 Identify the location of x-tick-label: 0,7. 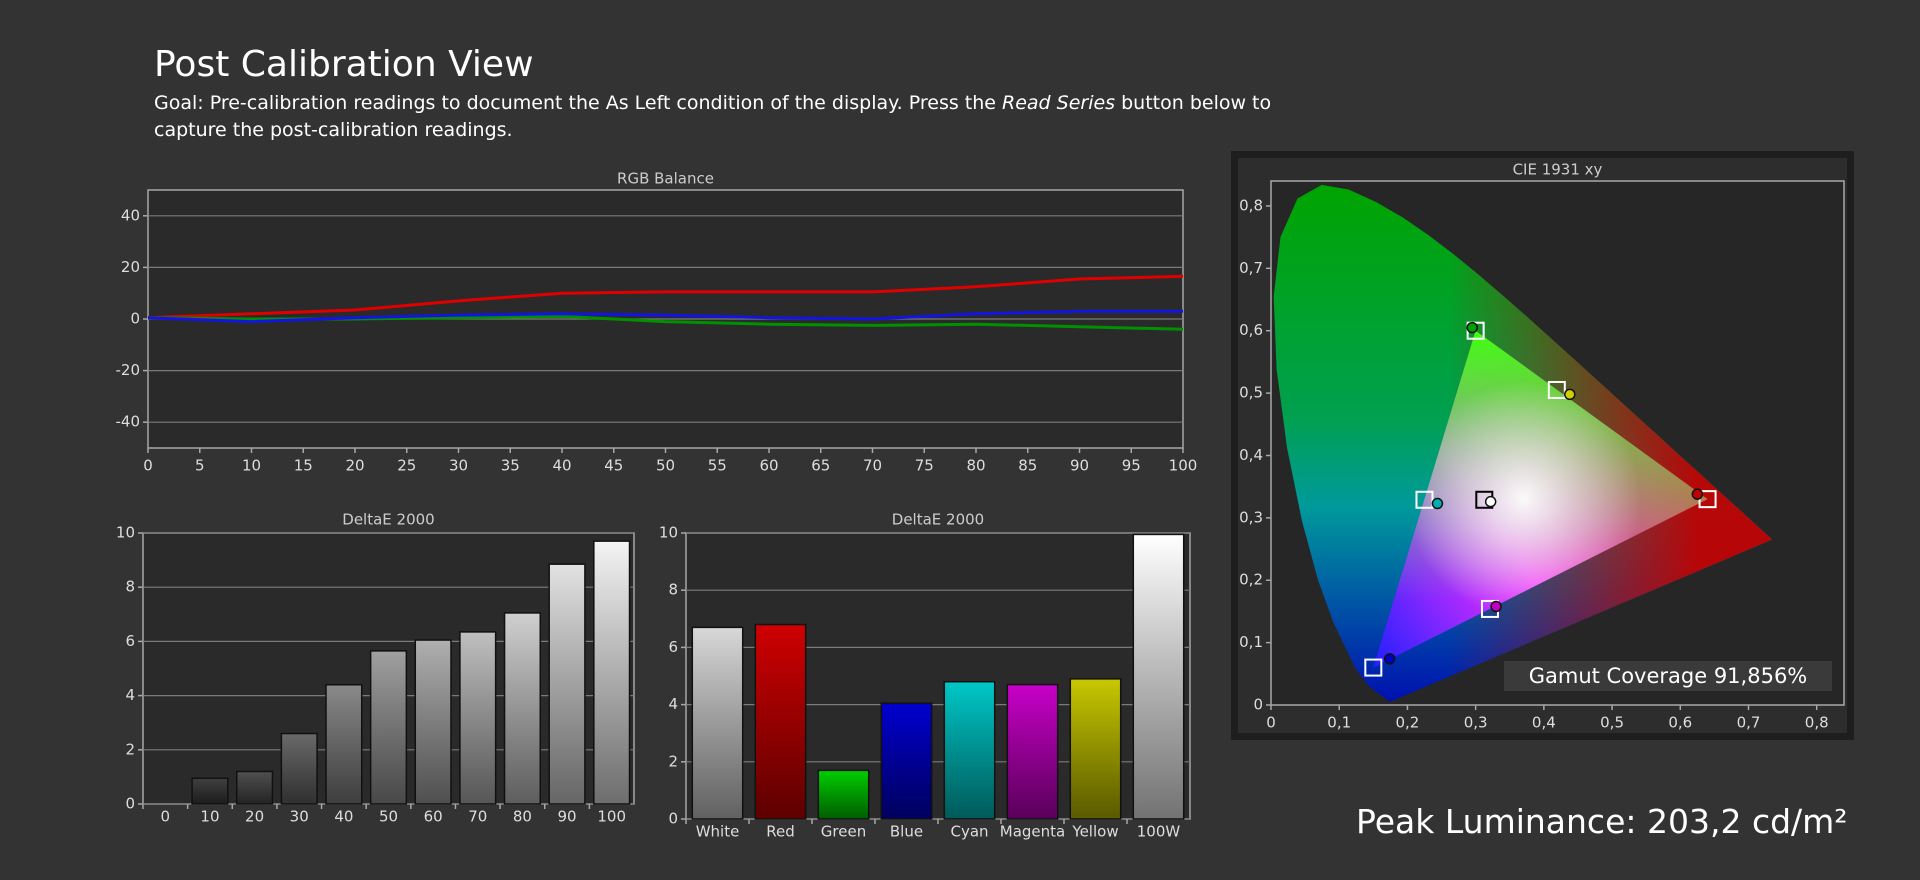
(1749, 723).